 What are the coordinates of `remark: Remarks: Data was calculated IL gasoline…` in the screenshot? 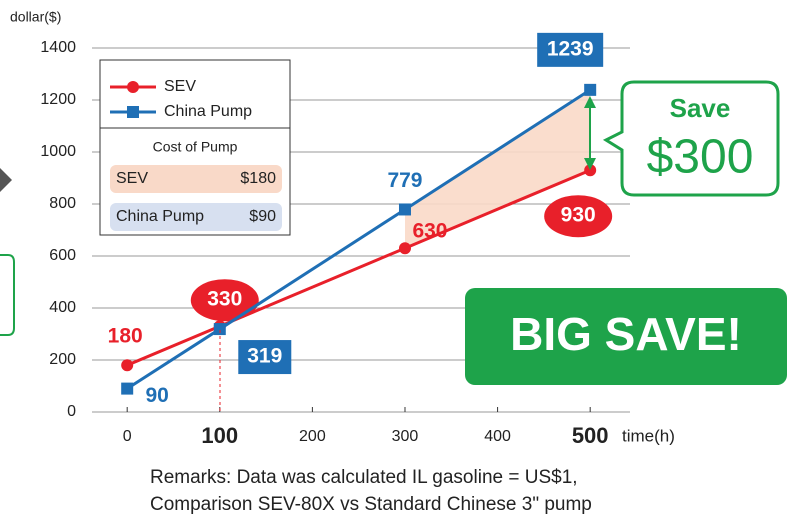 It's located at (364, 477).